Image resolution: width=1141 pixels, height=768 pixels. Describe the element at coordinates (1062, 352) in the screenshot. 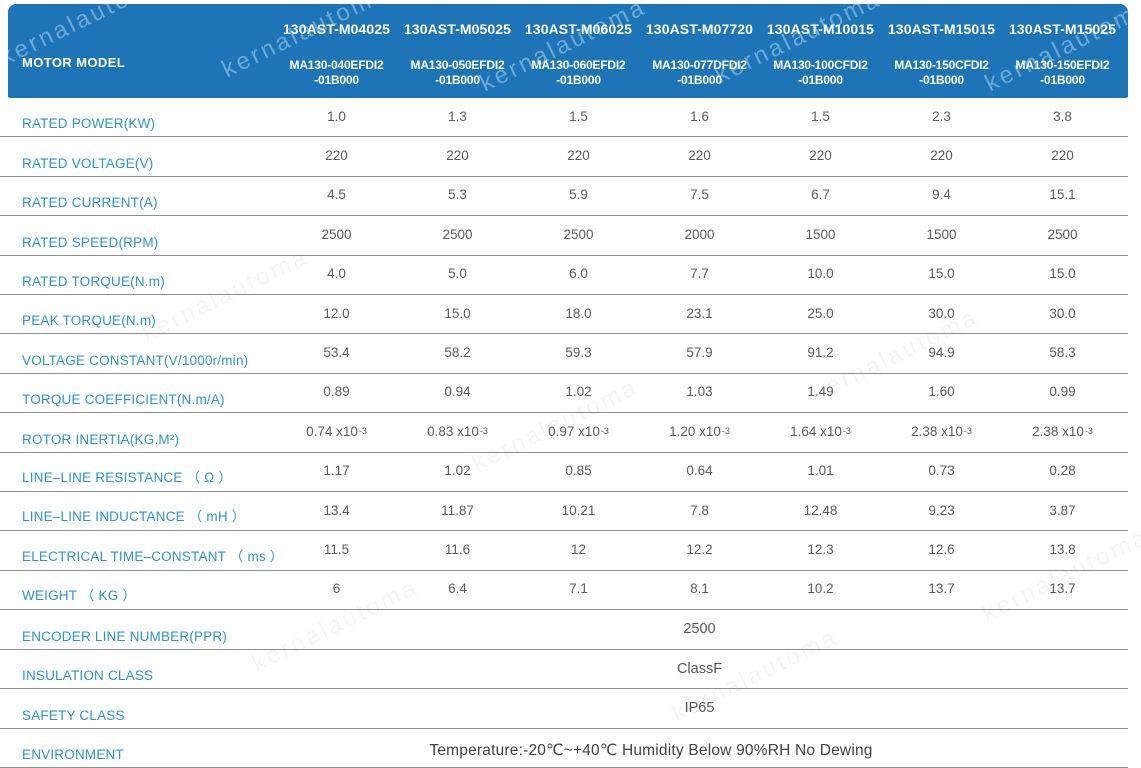

I see `spec-value-cell: 58.3` at that location.